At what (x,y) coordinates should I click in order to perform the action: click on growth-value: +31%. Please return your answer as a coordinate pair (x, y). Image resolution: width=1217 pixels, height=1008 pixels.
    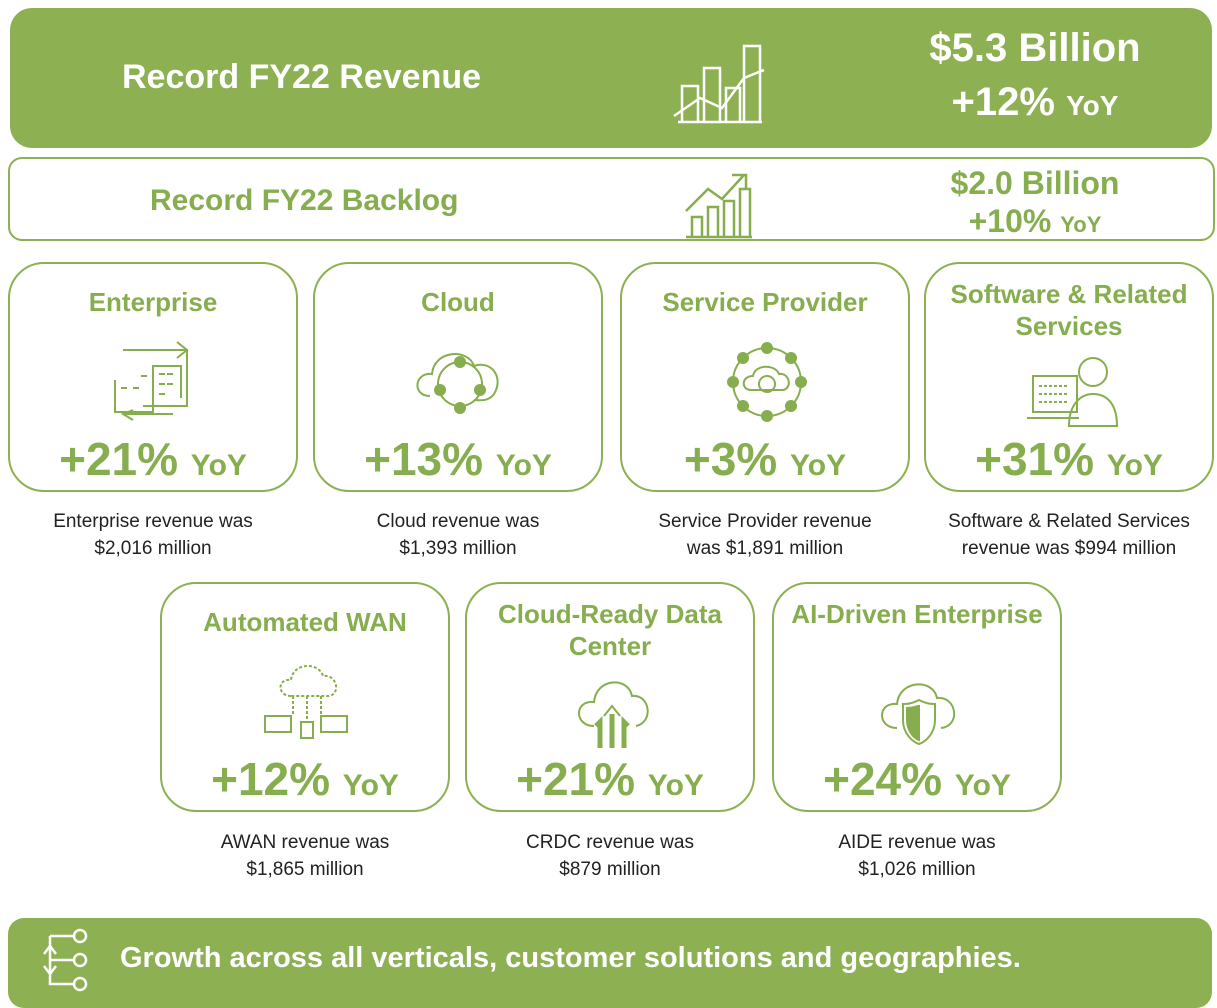
    Looking at the image, I should click on (1035, 459).